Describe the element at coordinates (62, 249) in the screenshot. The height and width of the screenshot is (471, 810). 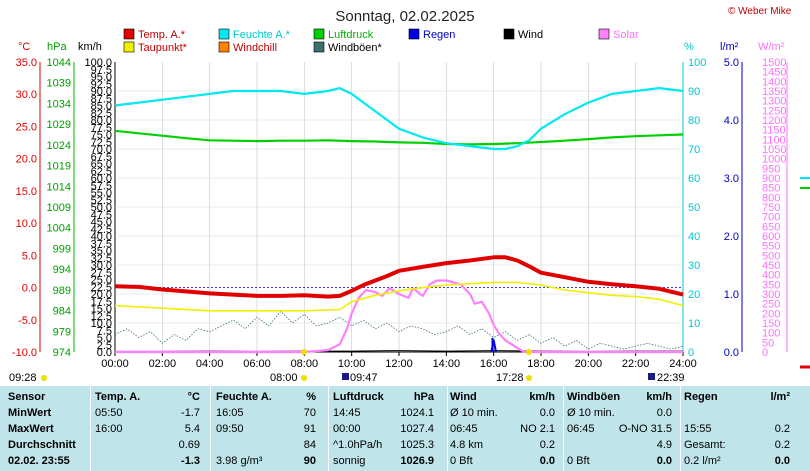
I see `press-tick-label: 999` at that location.